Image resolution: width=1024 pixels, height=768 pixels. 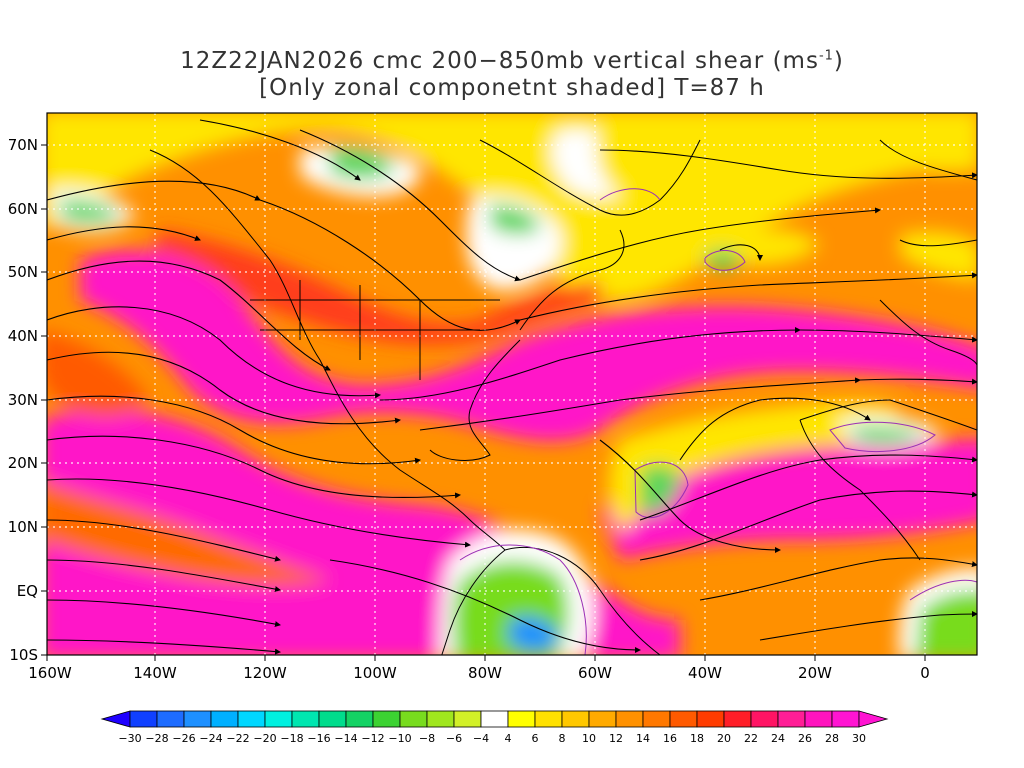 What do you see at coordinates (23, 463) in the screenshot?
I see `lat-label-20n: 20N` at bounding box center [23, 463].